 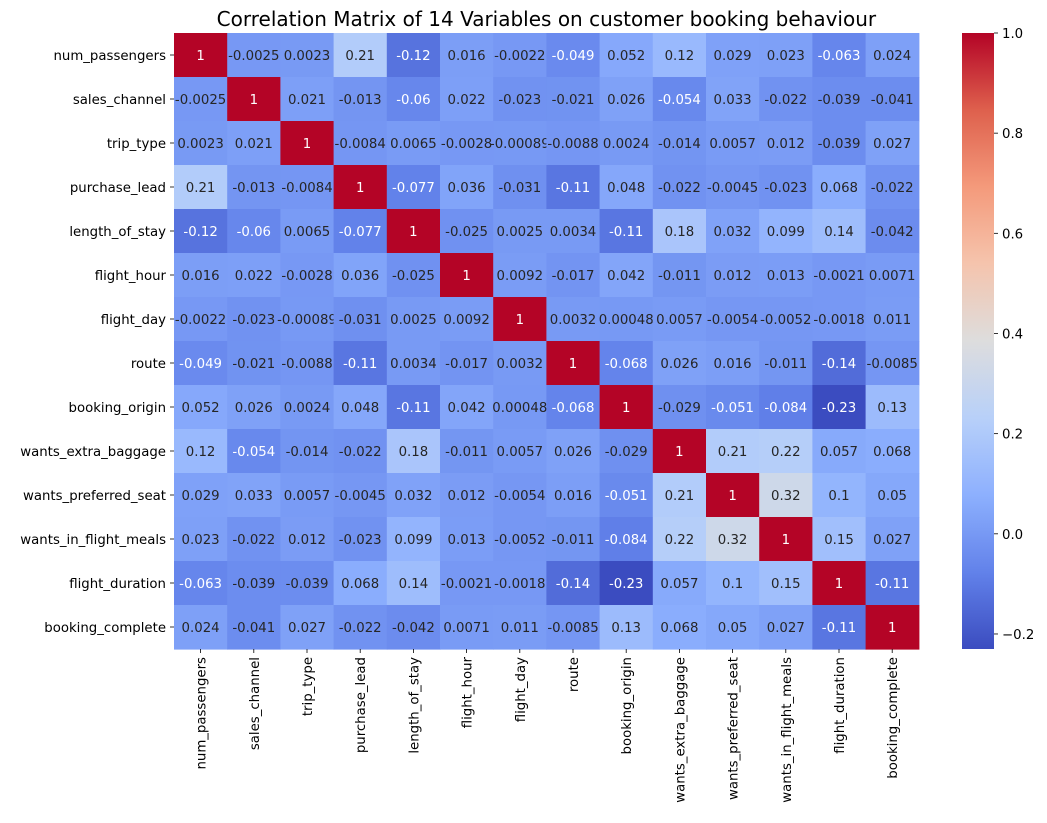 What do you see at coordinates (1012, 234) in the screenshot?
I see `colorbar-tick-label: 0.6` at bounding box center [1012, 234].